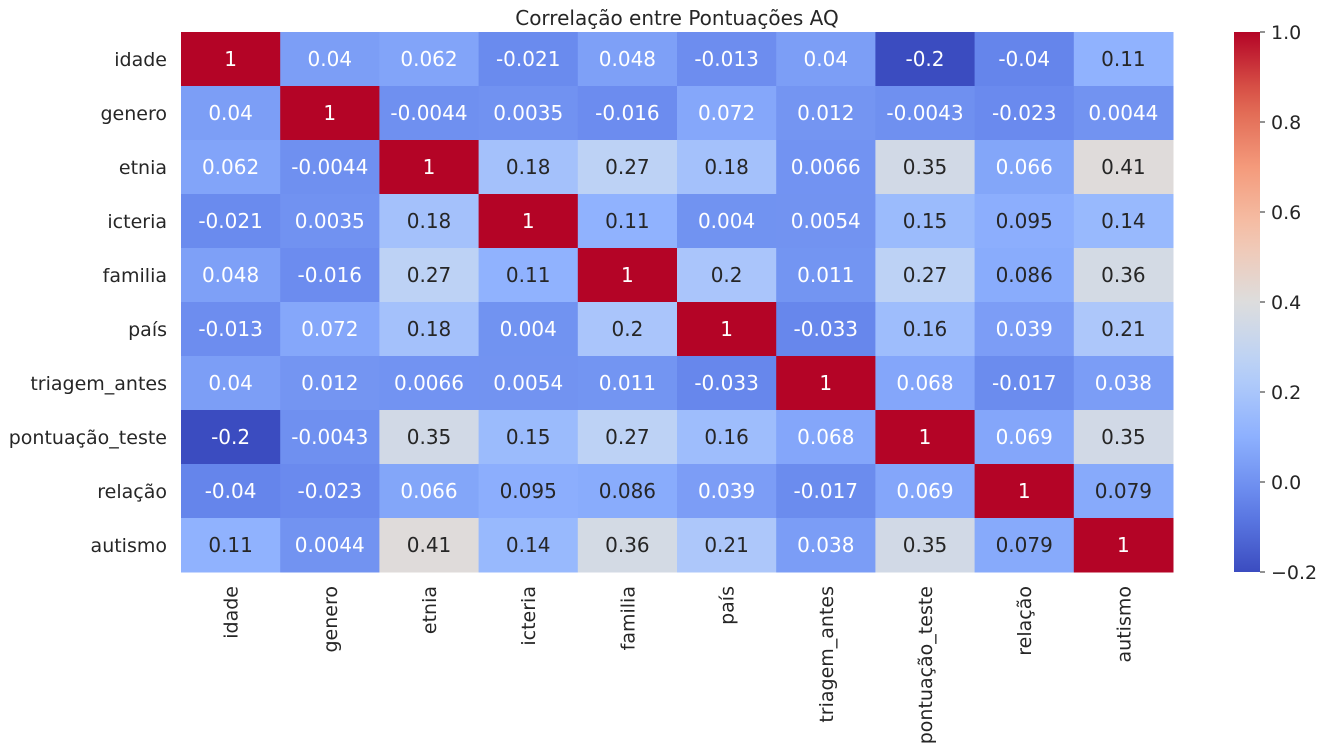 This screenshot has height=754, width=1327. Describe the element at coordinates (230, 221) in the screenshot. I see `cell-value-label: -0.021` at that location.